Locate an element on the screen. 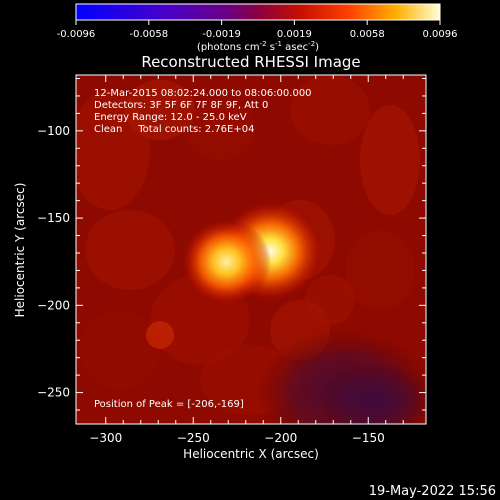 The height and width of the screenshot is (500, 500). peak-position-label: Position of Peak = [-206,-169] is located at coordinates (169, 404).